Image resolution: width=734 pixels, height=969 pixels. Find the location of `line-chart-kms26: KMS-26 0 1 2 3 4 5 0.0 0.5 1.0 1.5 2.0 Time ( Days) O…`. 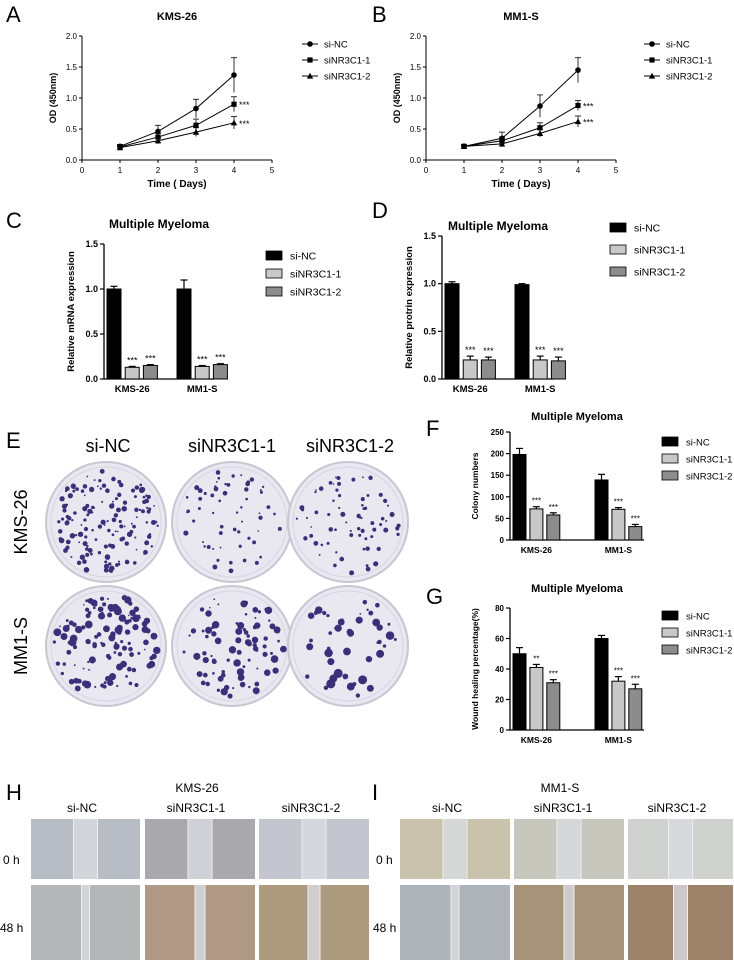

line-chart-kms26: KMS-26 0 1 2 3 4 5 0.0 0.5 1.0 1.5 2.0 Time ( Days) O… is located at coordinates (209, 100).